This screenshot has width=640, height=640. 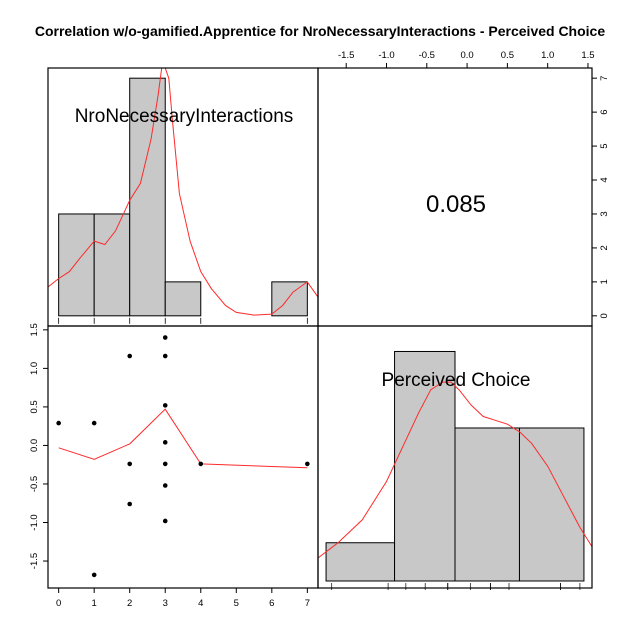 I want to click on diag-label-nro-necessary-interactions: NroNecessaryInteractions, so click(x=184, y=116).